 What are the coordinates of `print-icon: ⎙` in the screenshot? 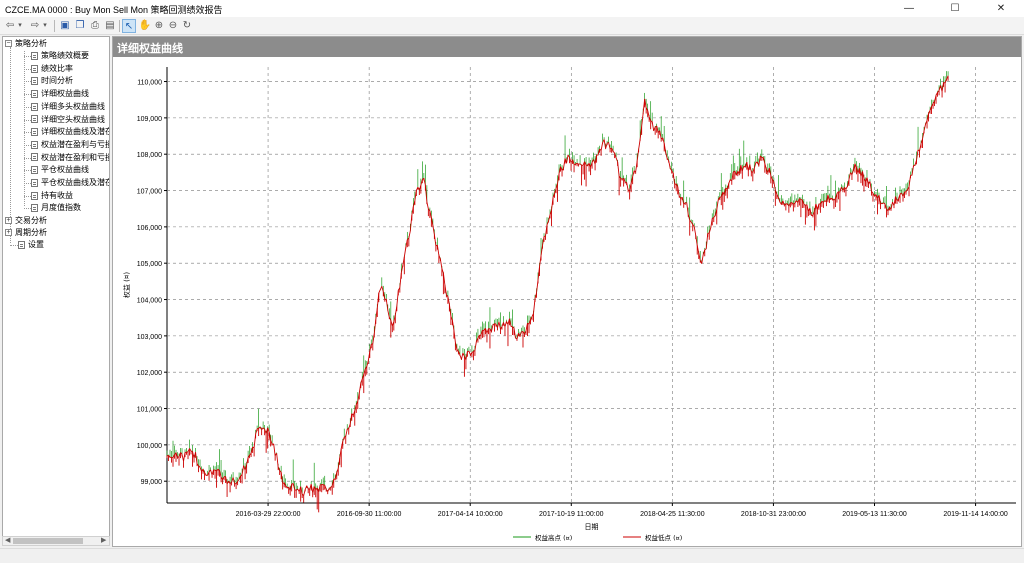 It's located at (95, 25).